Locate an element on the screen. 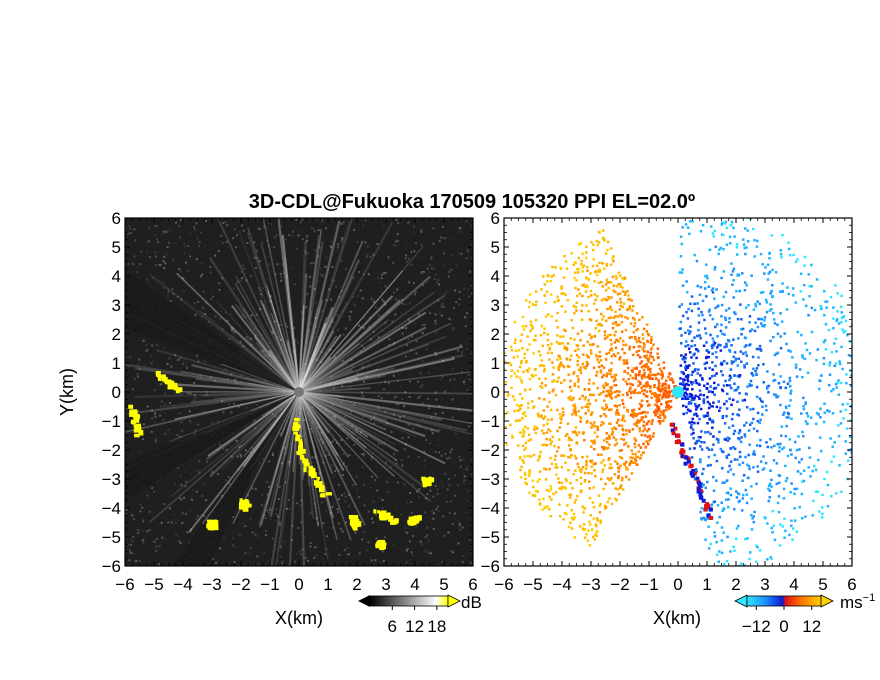  x-axis-label-right: X(km) is located at coordinates (677, 618).